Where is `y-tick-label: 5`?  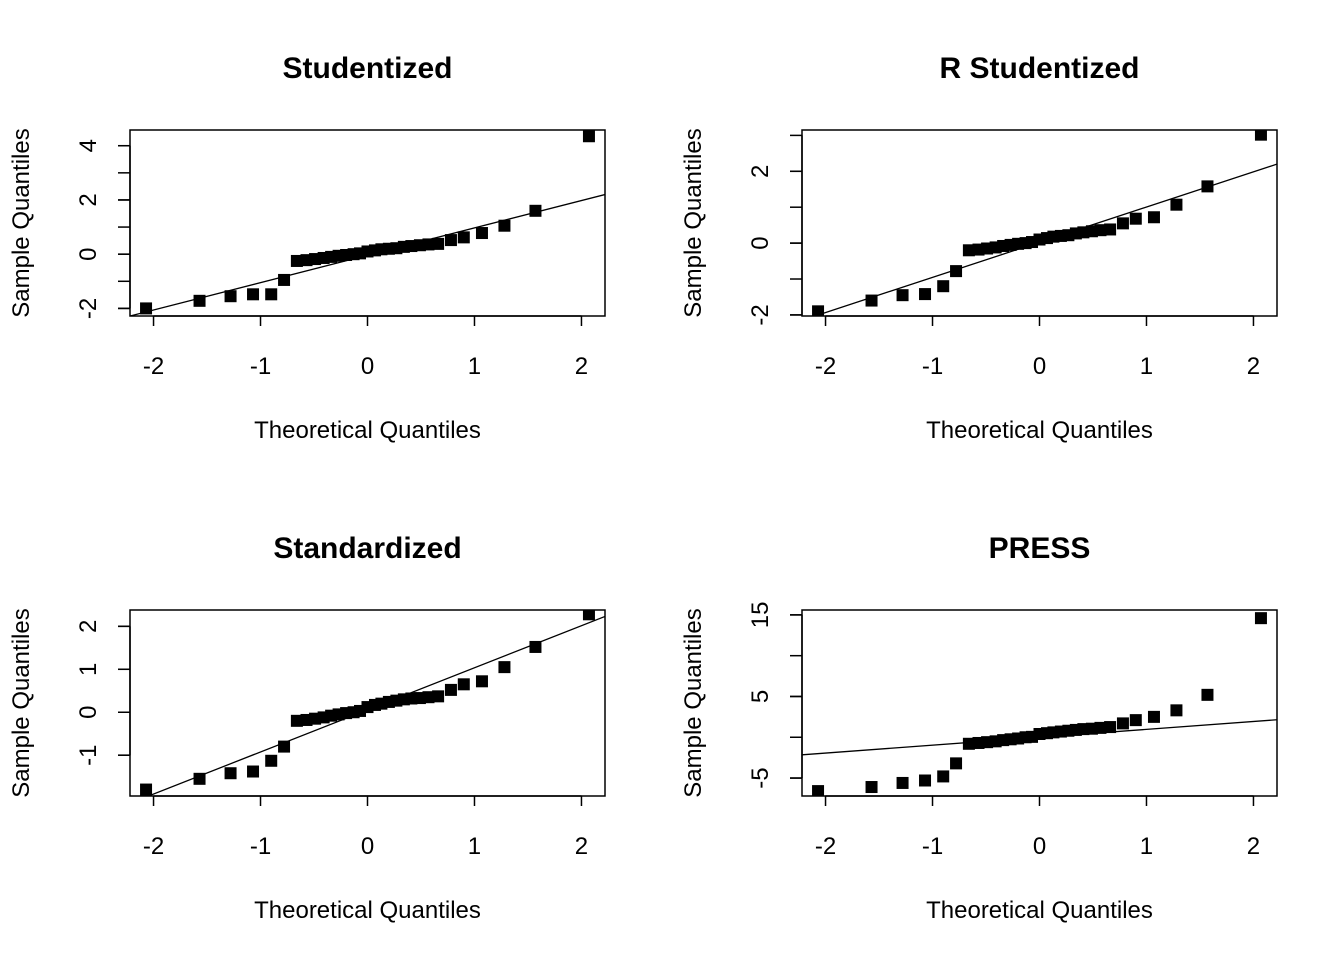
y-tick-label: 5 is located at coordinates (760, 696).